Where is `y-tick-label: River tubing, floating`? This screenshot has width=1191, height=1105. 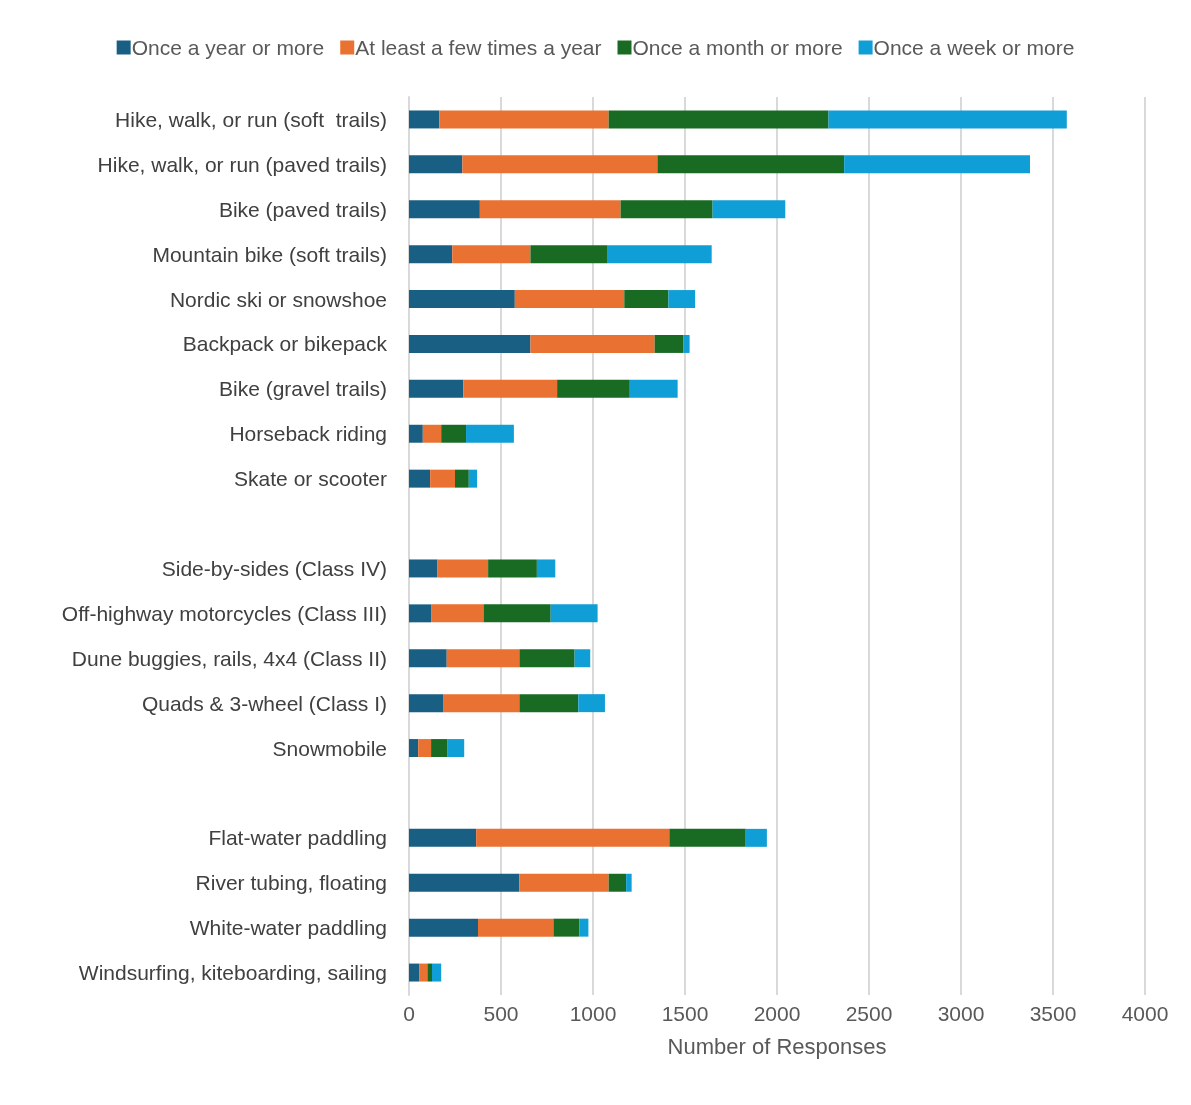
y-tick-label: River tubing, floating is located at coordinates (291, 883).